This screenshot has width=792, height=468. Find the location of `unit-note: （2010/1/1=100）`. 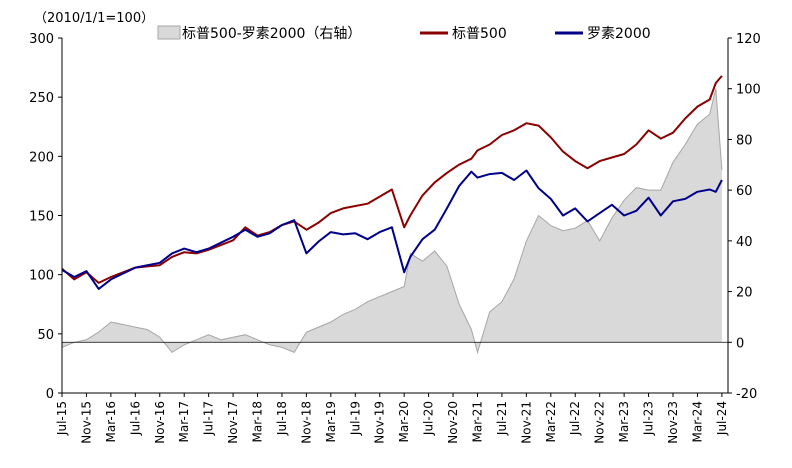

unit-note: （2010/1/1=100） is located at coordinates (94, 18).